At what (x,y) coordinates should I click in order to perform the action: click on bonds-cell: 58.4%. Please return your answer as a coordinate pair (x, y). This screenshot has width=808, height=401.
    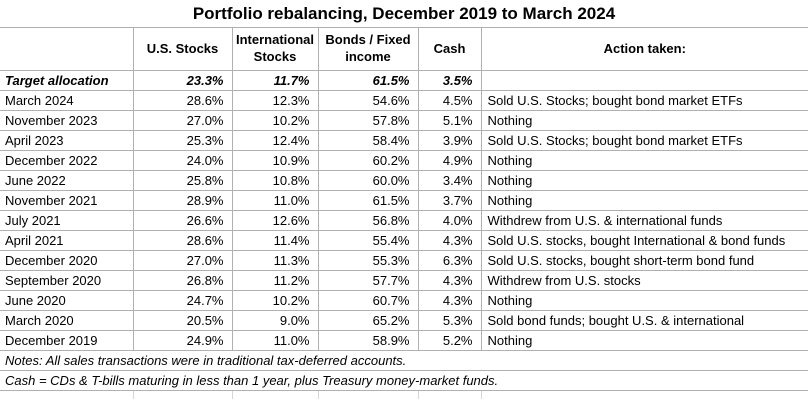
    Looking at the image, I should click on (367, 140).